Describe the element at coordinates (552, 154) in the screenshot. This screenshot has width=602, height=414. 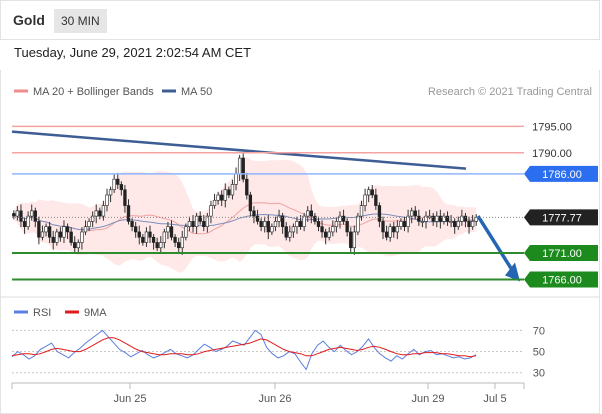
I see `level-label: 1790.00` at that location.